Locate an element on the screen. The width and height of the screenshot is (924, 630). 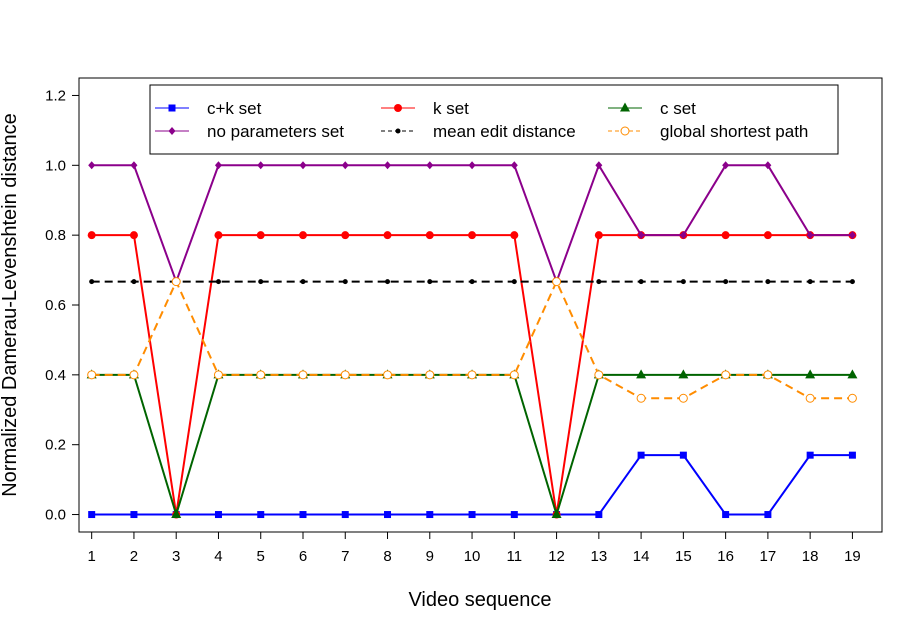
legend-item: c+k set is located at coordinates (208, 108).